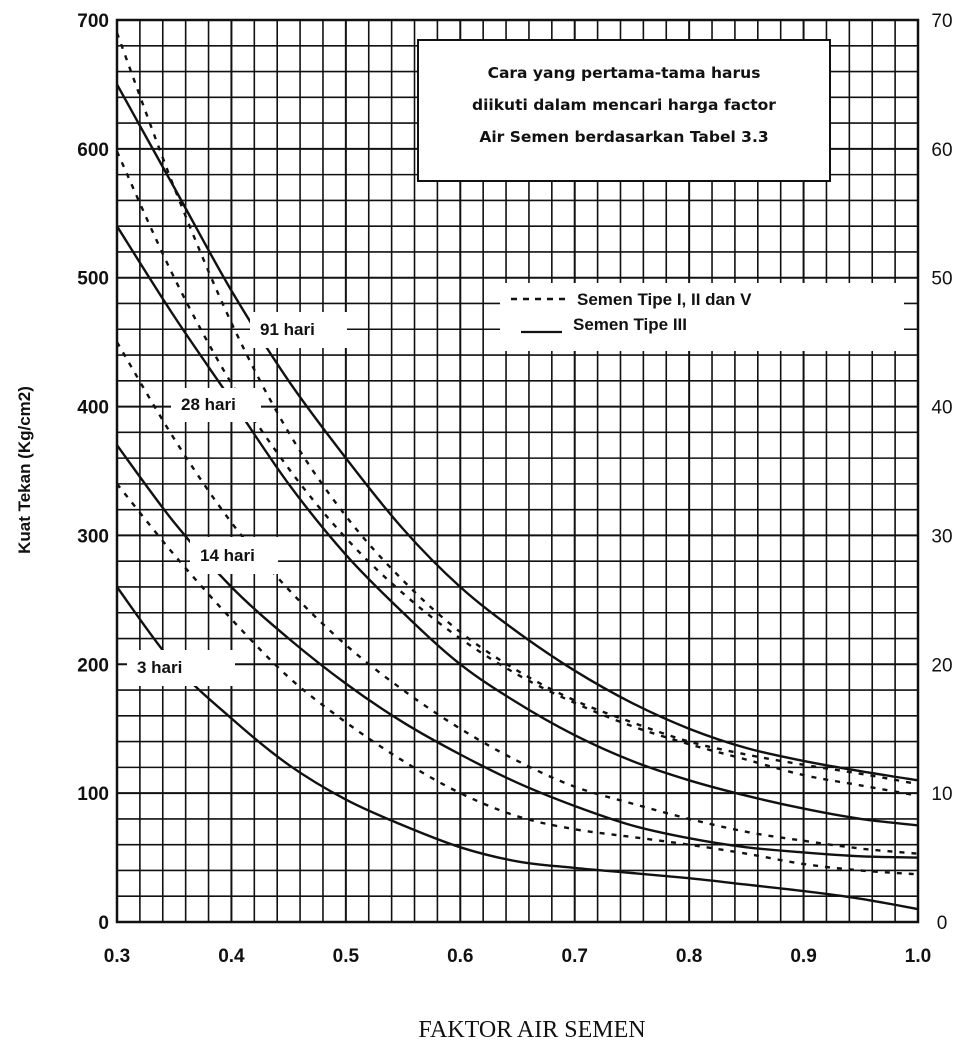 The height and width of the screenshot is (1043, 970). What do you see at coordinates (237, 499) in the screenshot?
I see `curve-labels: 91 hari 28 hari 14 hari 3 hari` at bounding box center [237, 499].